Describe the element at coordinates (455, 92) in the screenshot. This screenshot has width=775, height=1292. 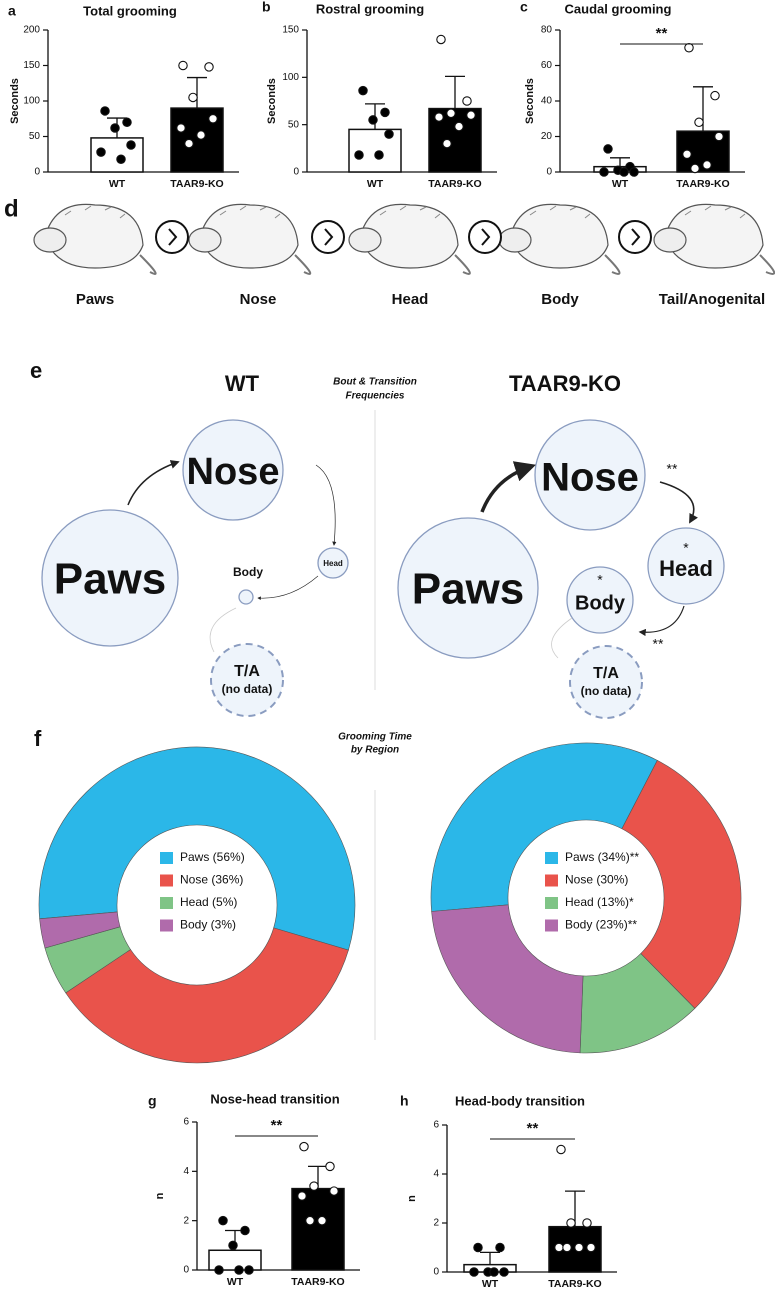
I see `error-bar` at that location.